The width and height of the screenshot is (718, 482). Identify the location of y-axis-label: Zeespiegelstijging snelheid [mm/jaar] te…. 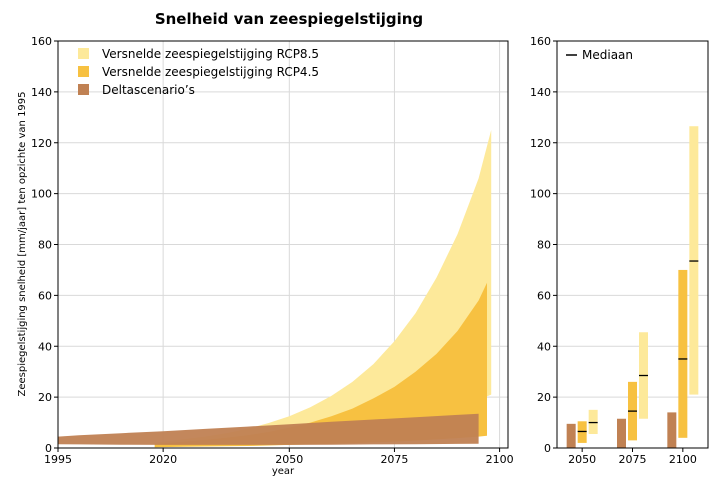
(22, 243).